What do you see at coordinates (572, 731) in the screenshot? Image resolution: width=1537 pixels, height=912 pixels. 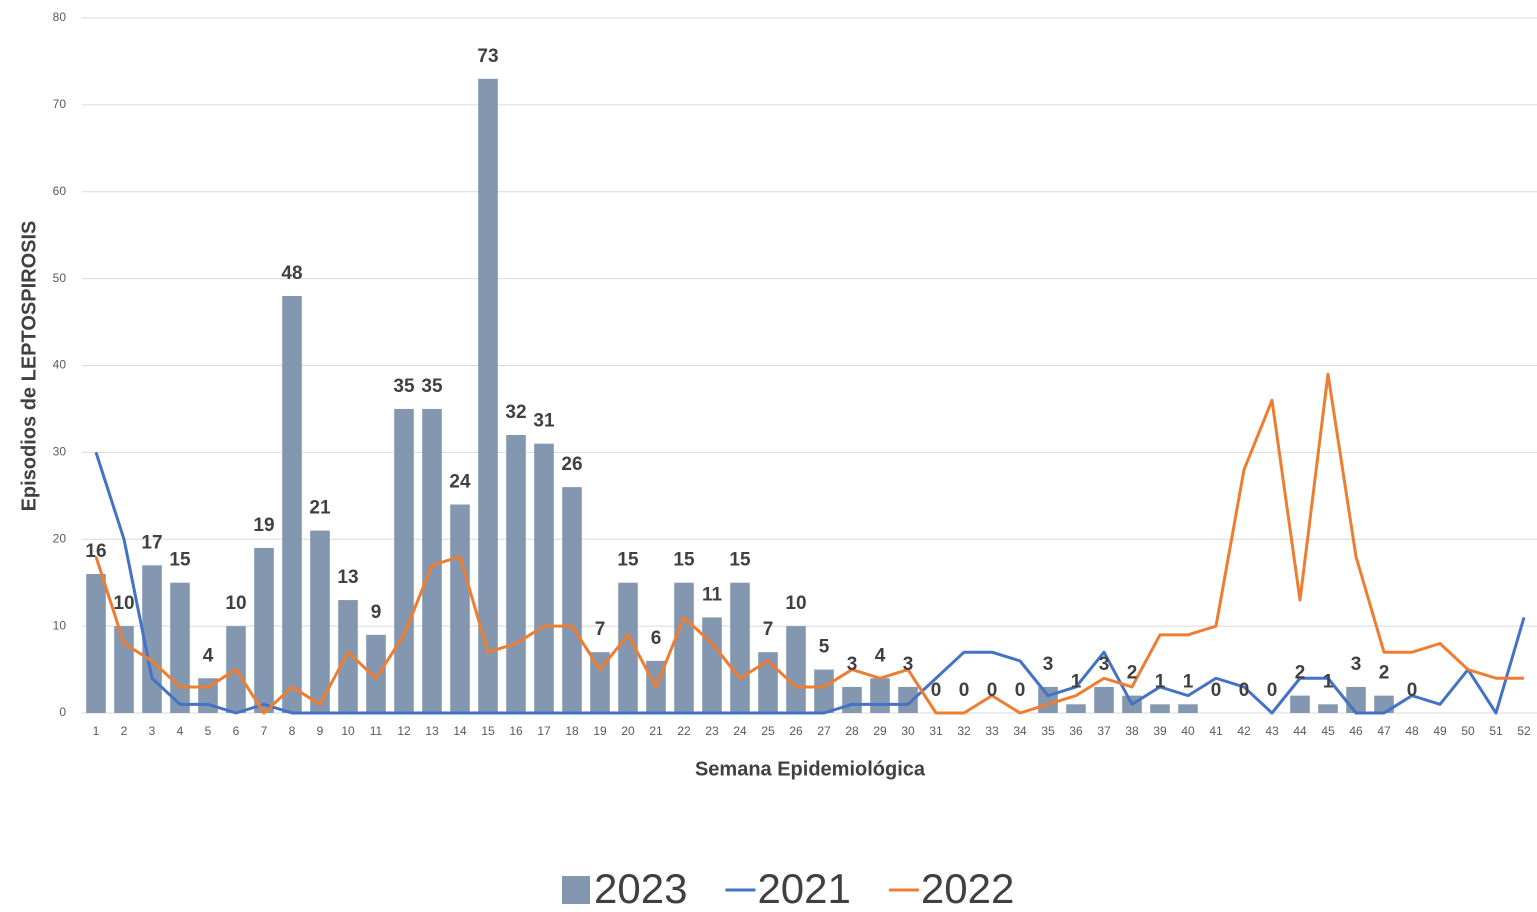 I see `x-tick-label: 18` at bounding box center [572, 731].